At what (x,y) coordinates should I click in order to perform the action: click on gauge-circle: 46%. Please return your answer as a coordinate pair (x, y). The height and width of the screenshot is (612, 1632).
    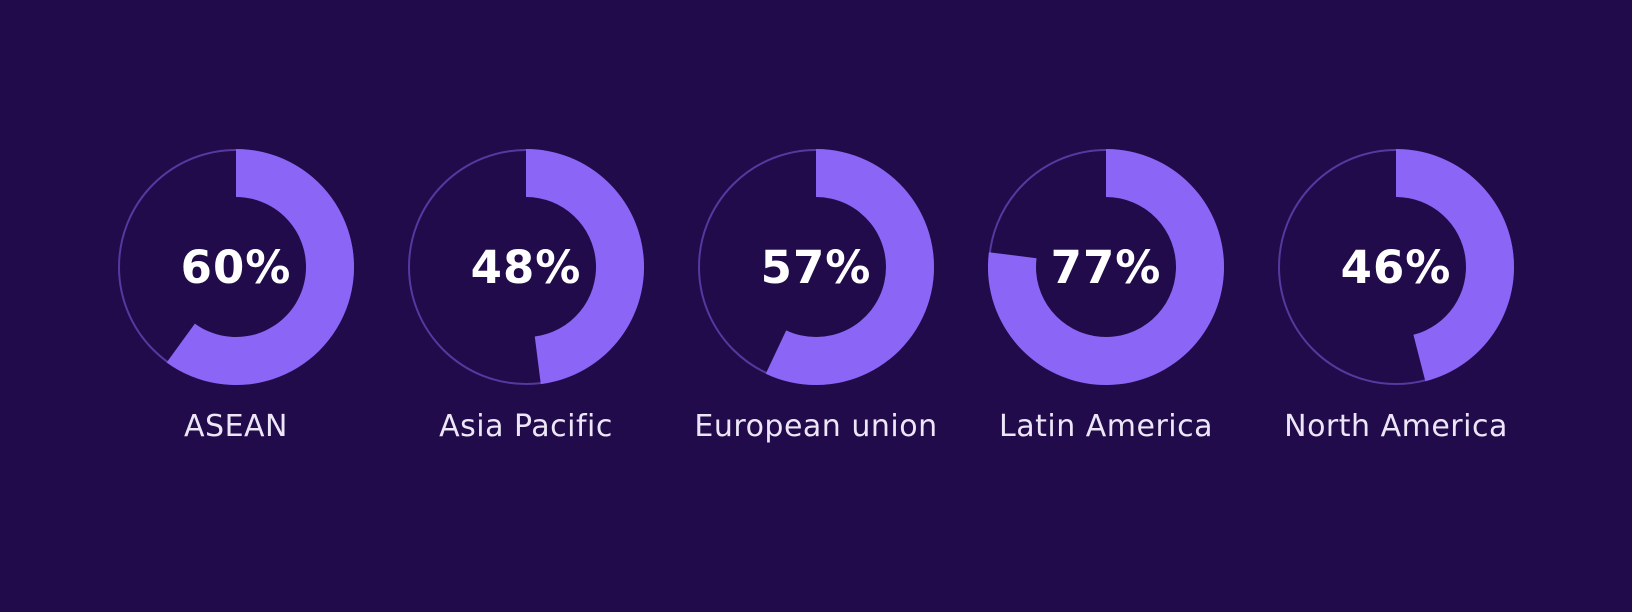
    Looking at the image, I should click on (1396, 267).